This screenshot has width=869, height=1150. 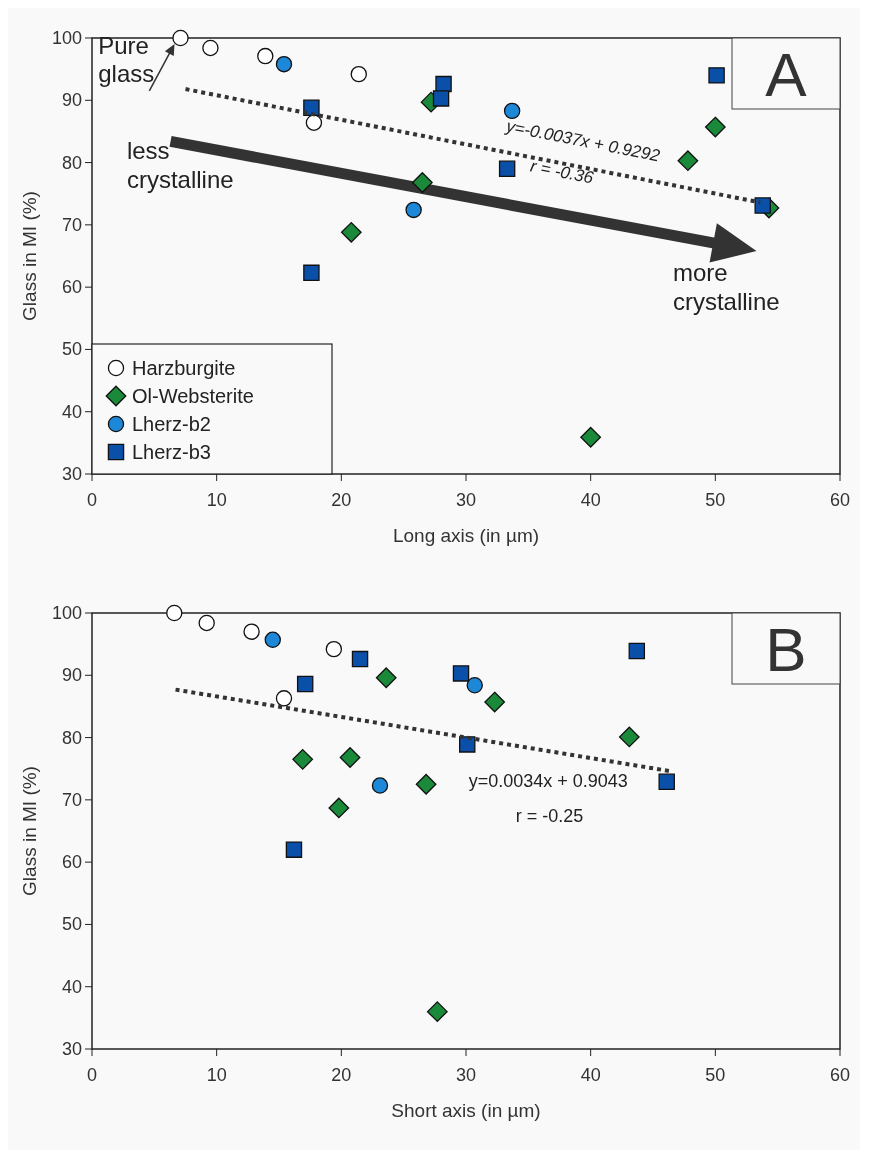 What do you see at coordinates (562, 172) in the screenshot?
I see `annotation: r = -0.36` at bounding box center [562, 172].